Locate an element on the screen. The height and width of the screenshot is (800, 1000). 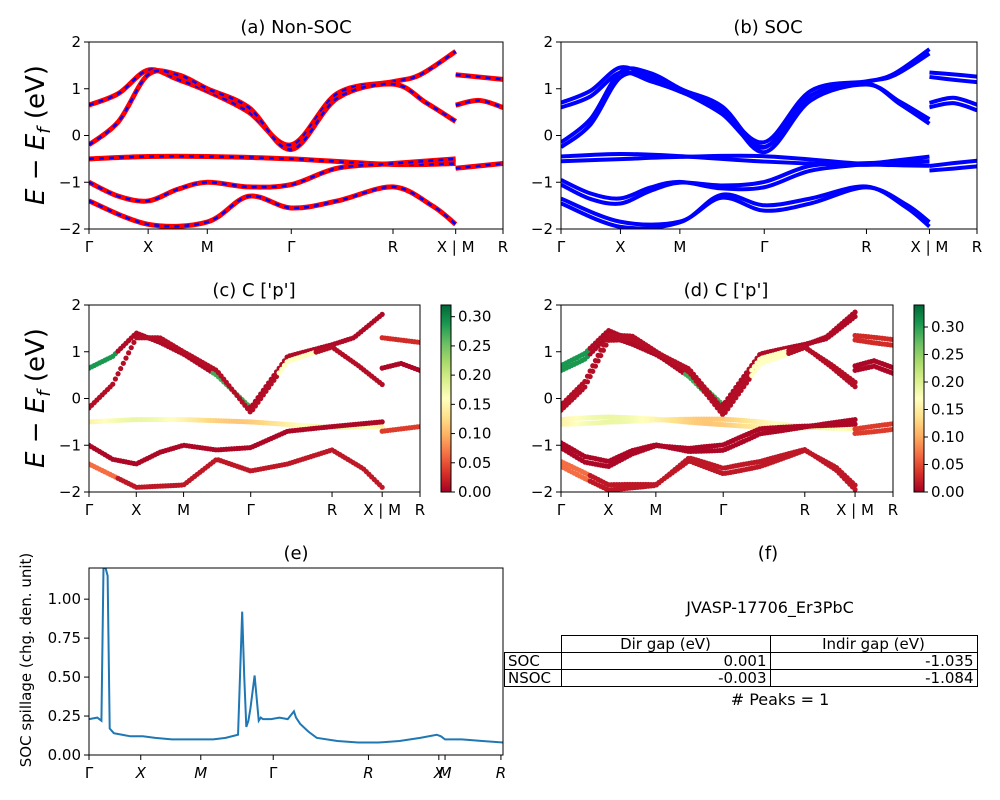
title-f: (f) is located at coordinates (768, 553).